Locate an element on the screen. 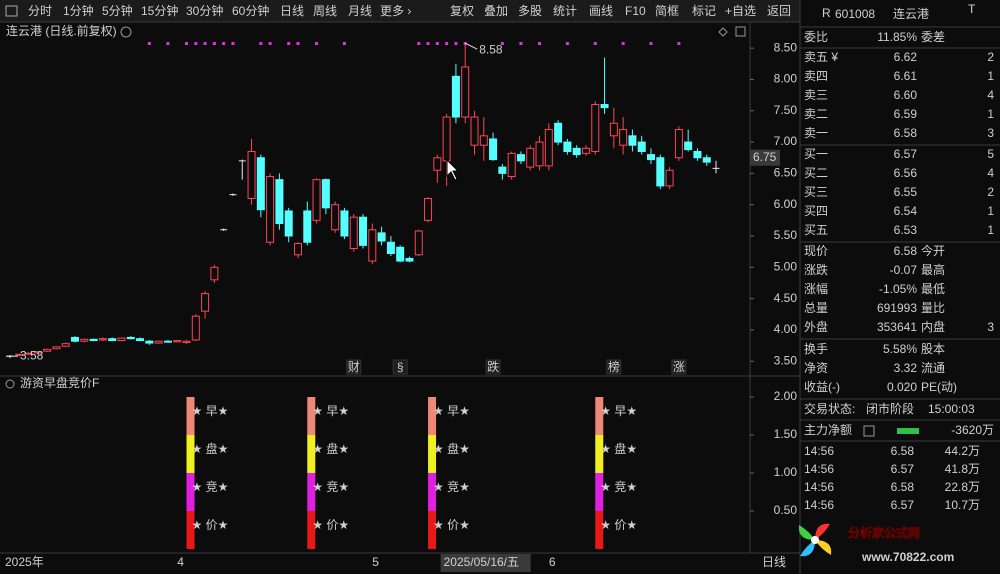  stat-value: -1.05% is located at coordinates (898, 289).